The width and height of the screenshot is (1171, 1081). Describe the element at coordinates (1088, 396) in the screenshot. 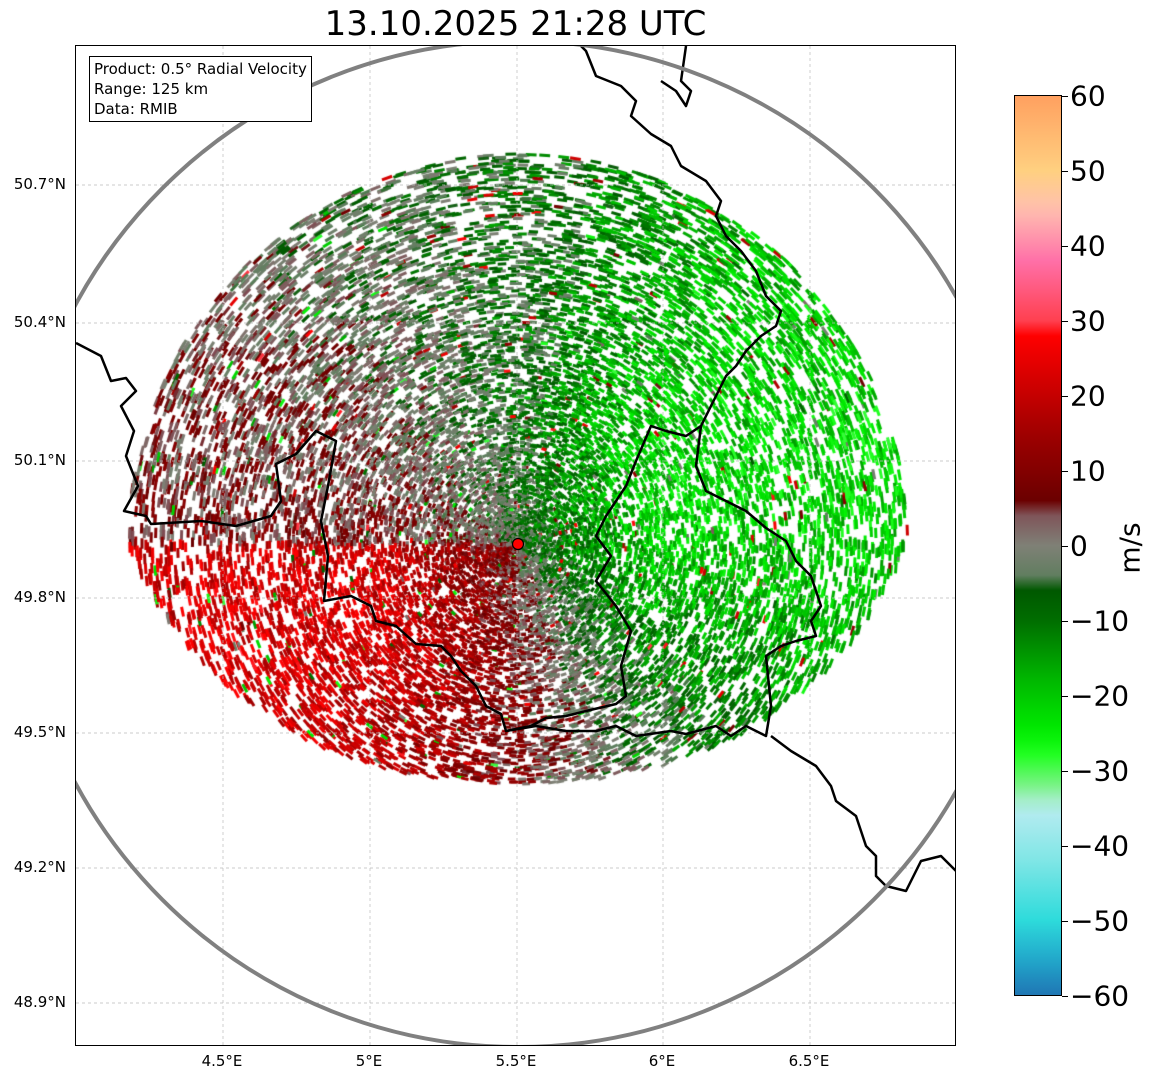

I see `colorbar-tick-label: 20` at that location.